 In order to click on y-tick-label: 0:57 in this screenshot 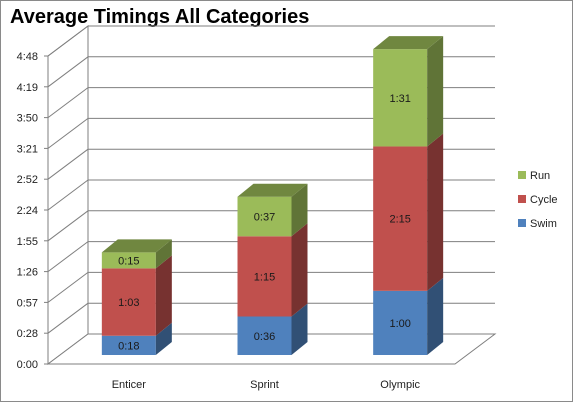, I will do `click(27, 303)`.